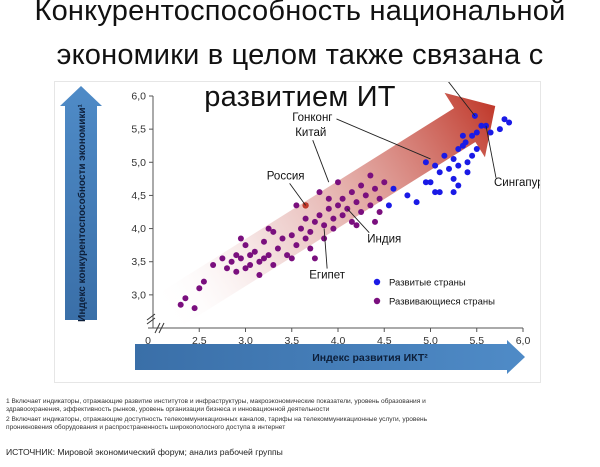  I want to click on annotation-label: Китай, so click(310, 133).